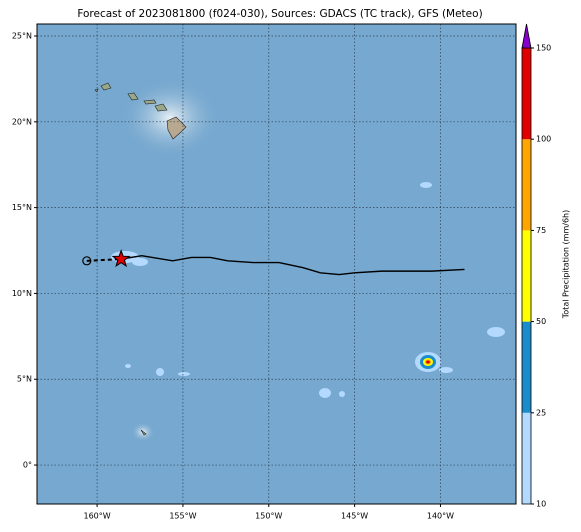 Image resolution: width=581 pixels, height=532 pixels. What do you see at coordinates (104, 260) in the screenshot?
I see `track-past` at bounding box center [104, 260].